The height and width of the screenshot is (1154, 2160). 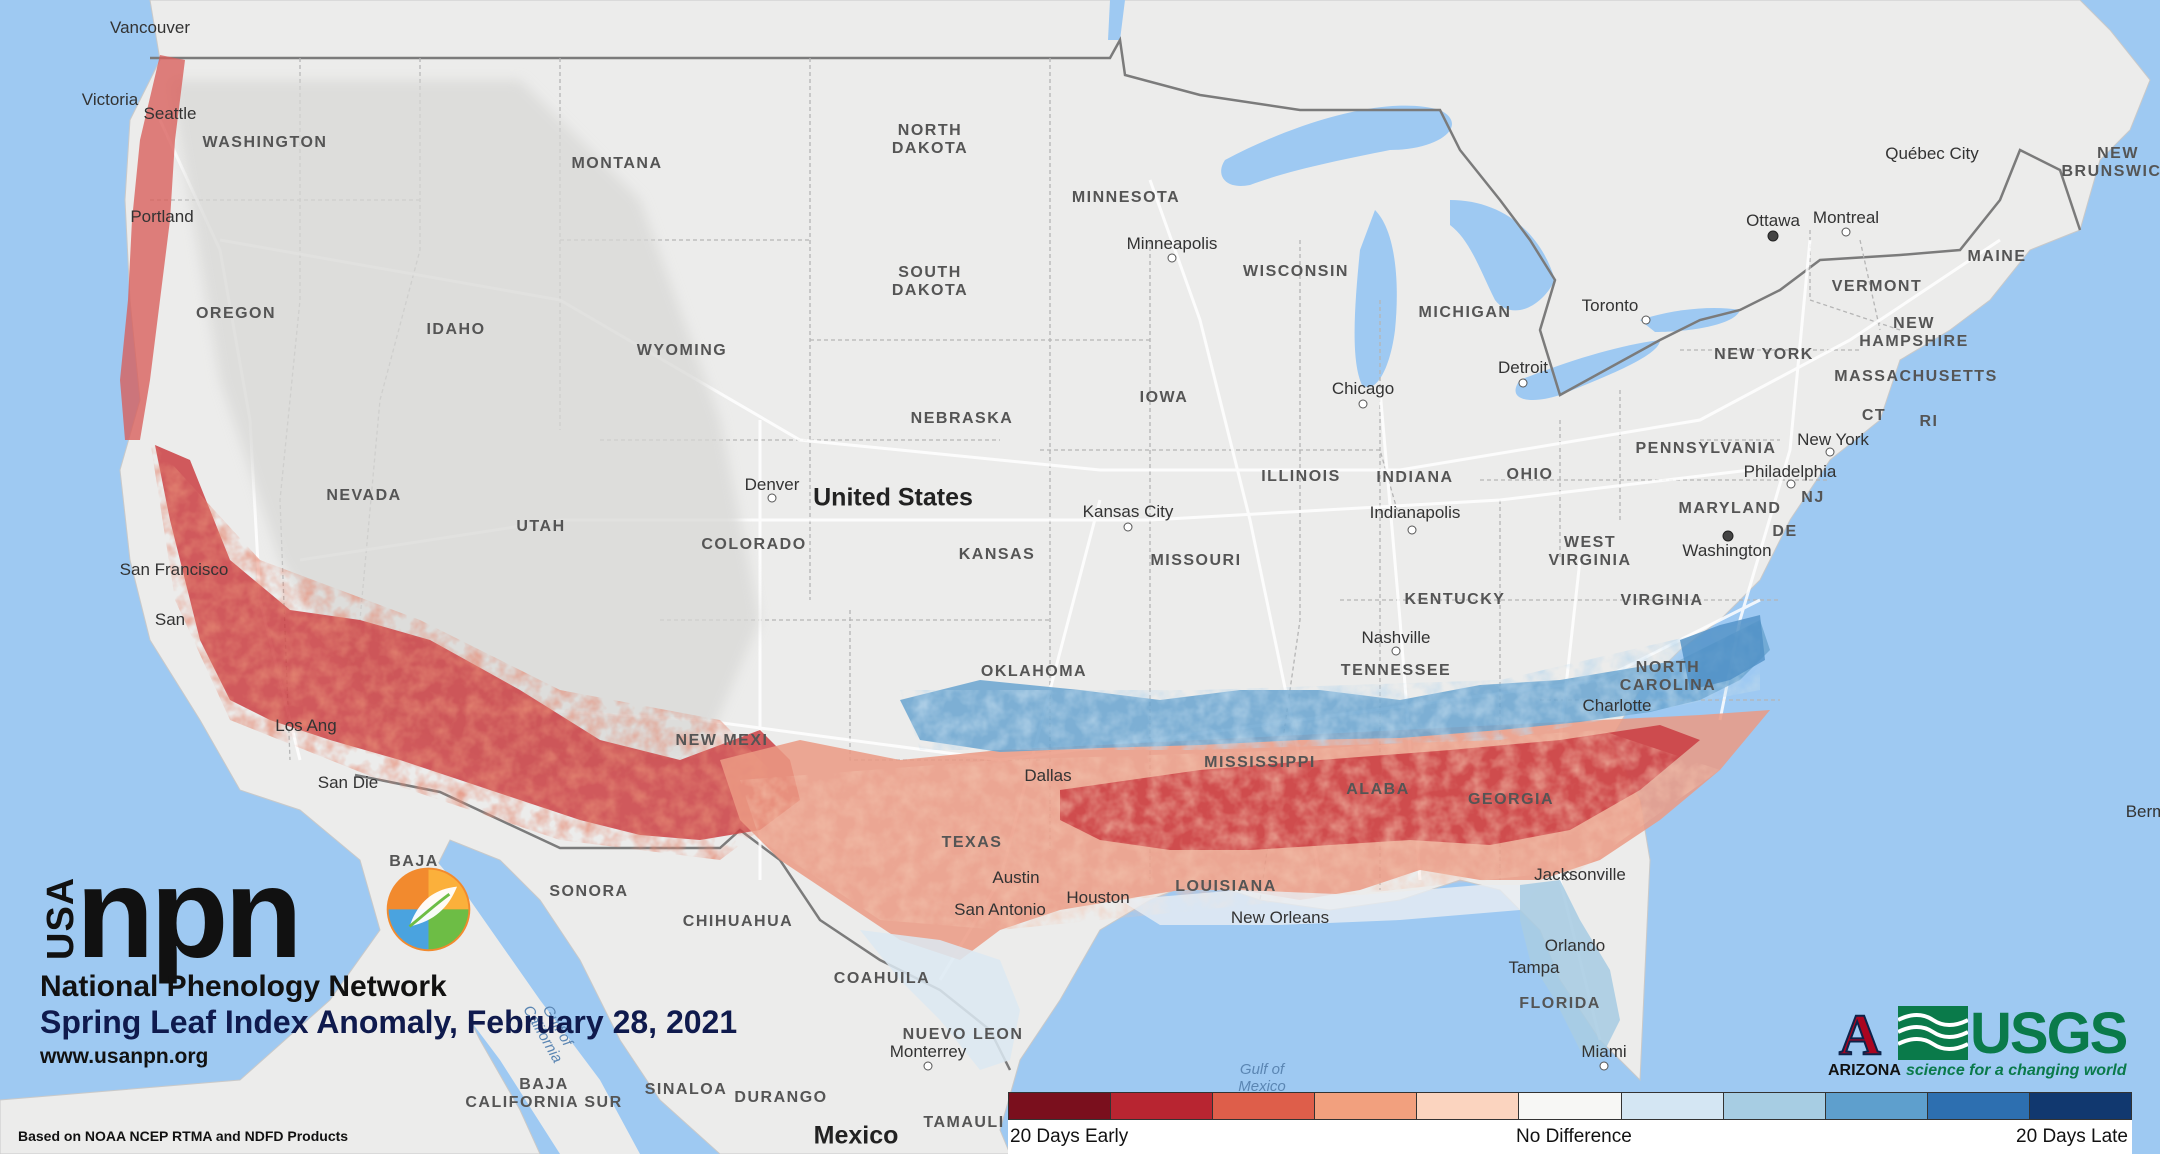 What do you see at coordinates (1126, 197) in the screenshot?
I see `state-label-minnesota: MINNESOTA` at bounding box center [1126, 197].